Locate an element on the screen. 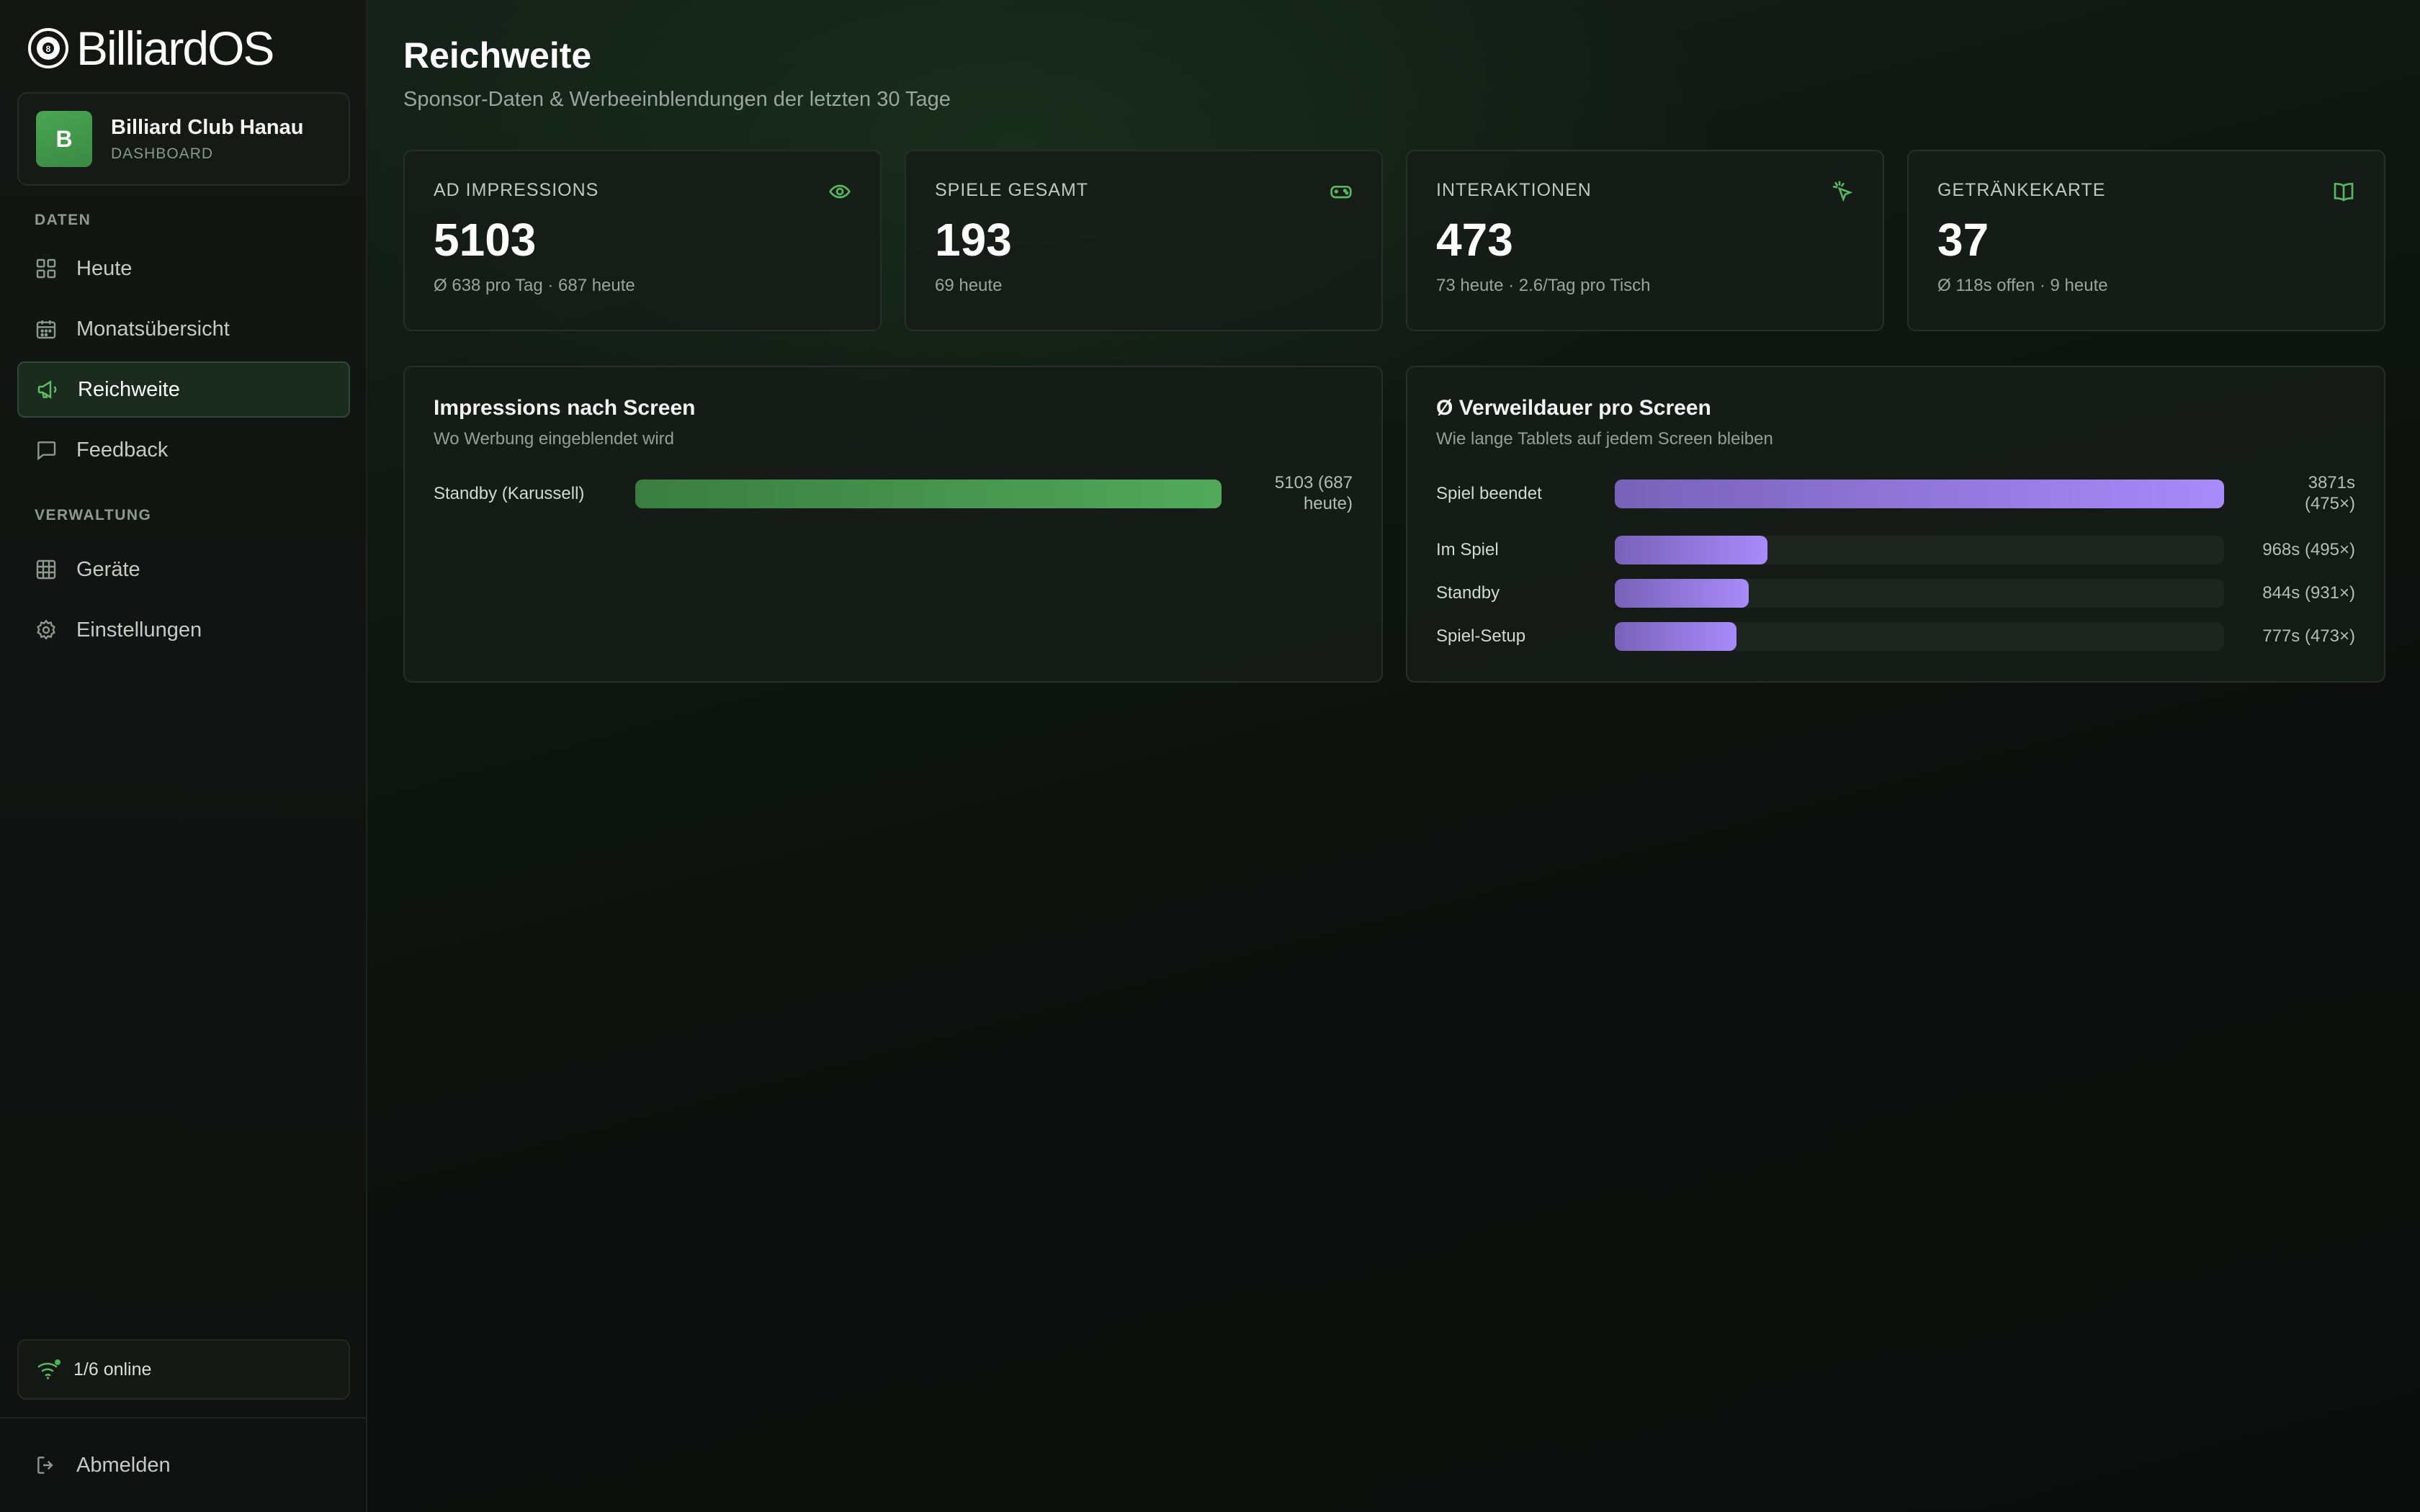  dwell-row-spiel-setup: Spiel-Setup 777s (473×) is located at coordinates (1895, 636).